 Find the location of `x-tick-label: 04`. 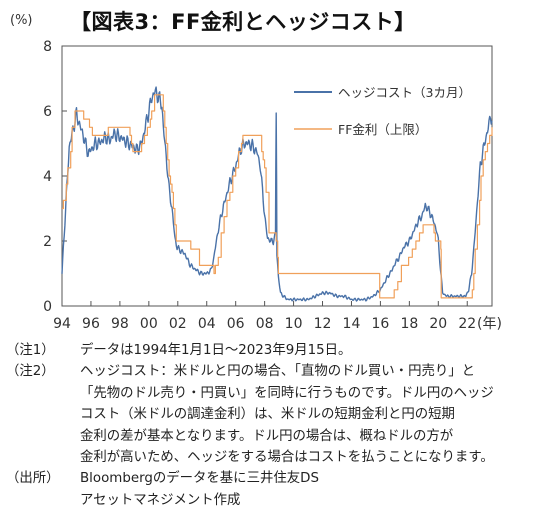

x-tick-label: 04 is located at coordinates (207, 324).